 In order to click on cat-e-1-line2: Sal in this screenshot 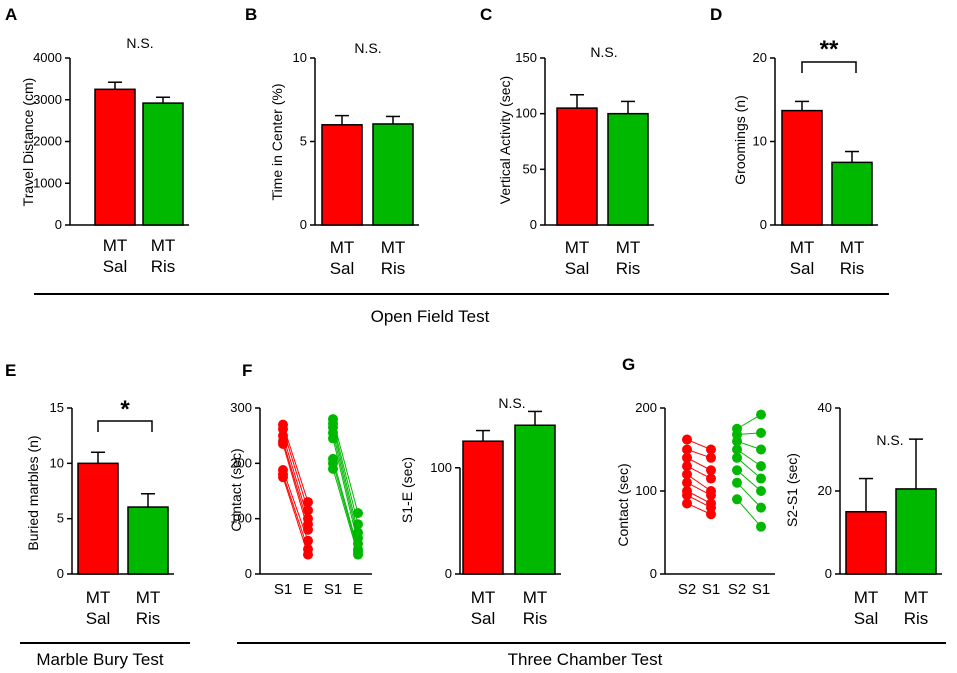, I will do `click(98, 618)`.